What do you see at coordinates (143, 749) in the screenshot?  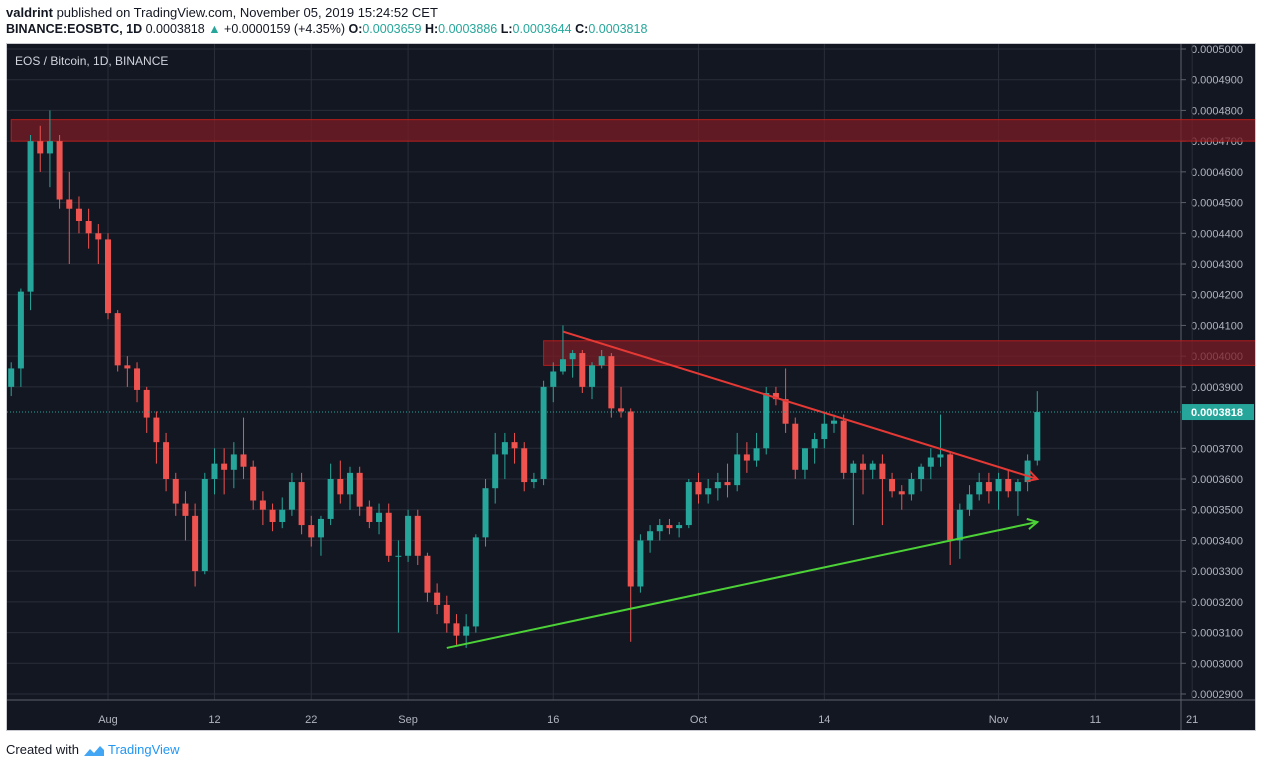 I see `tradingview-brand-label: TradingView` at bounding box center [143, 749].